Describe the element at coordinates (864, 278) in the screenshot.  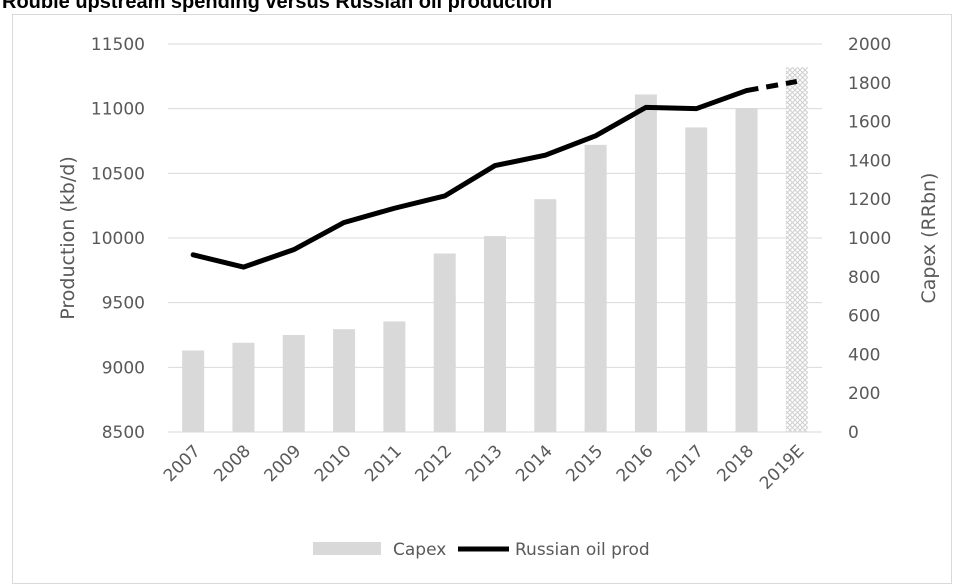
I see `y-right-tick-label: 800` at that location.